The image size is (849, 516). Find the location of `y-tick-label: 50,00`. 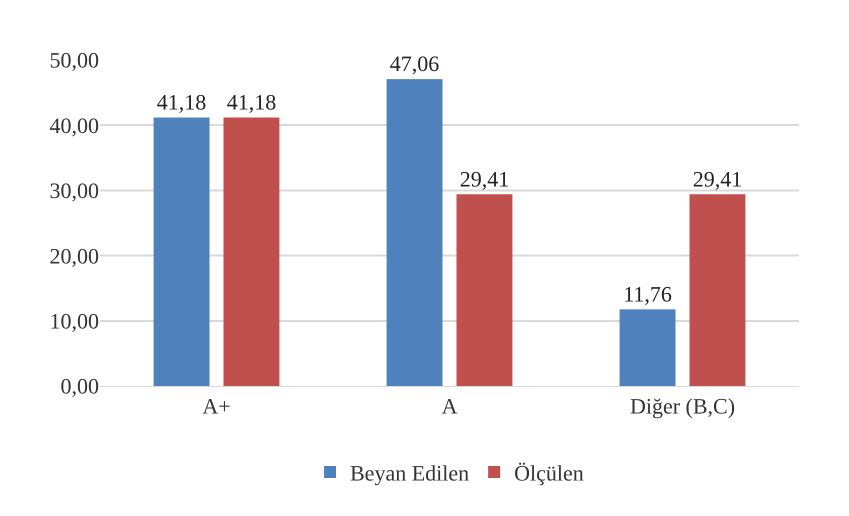

y-tick-label: 50,00 is located at coordinates (74, 60).